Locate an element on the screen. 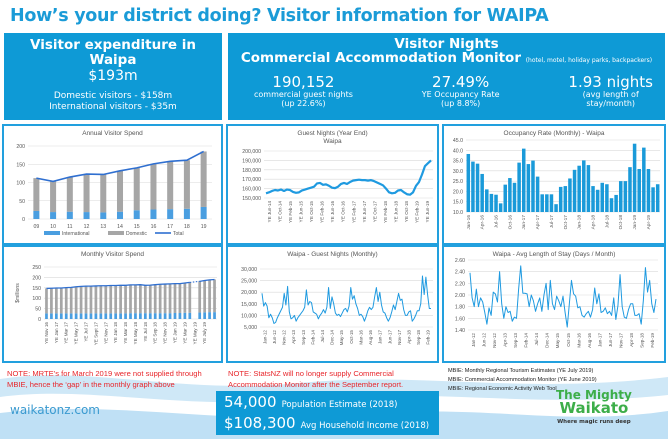 Image resolution: width=668 pixels, height=439 pixels. data-line is located at coordinates (348, 177).